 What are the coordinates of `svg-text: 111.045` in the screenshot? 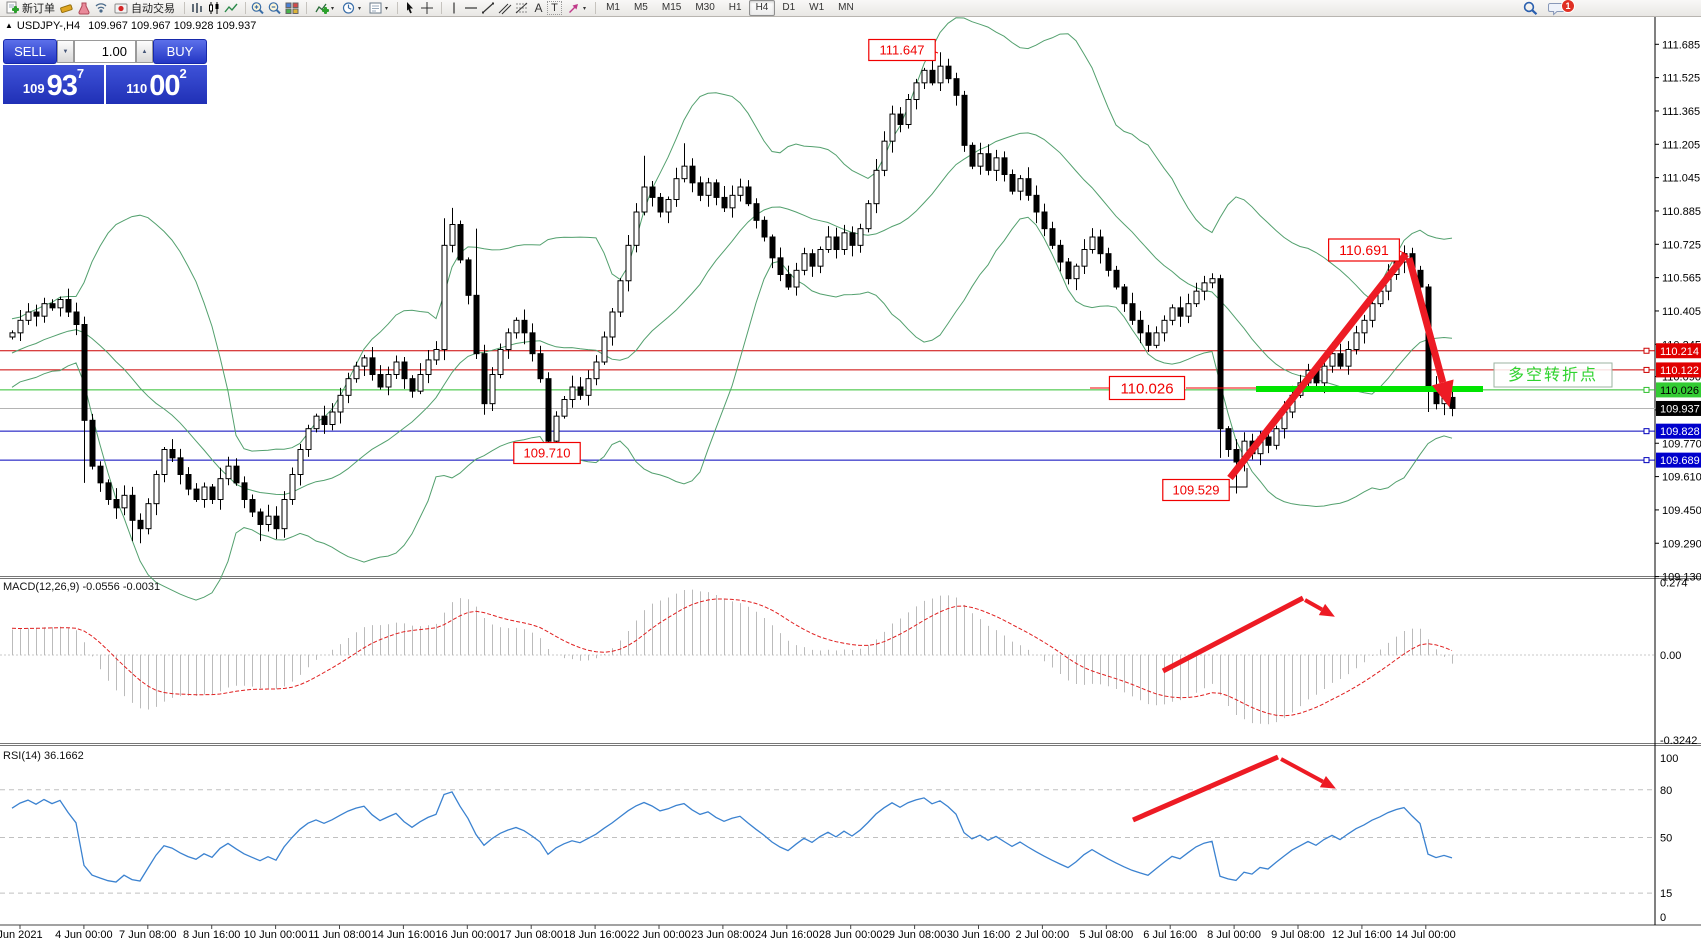 It's located at (1681, 179).